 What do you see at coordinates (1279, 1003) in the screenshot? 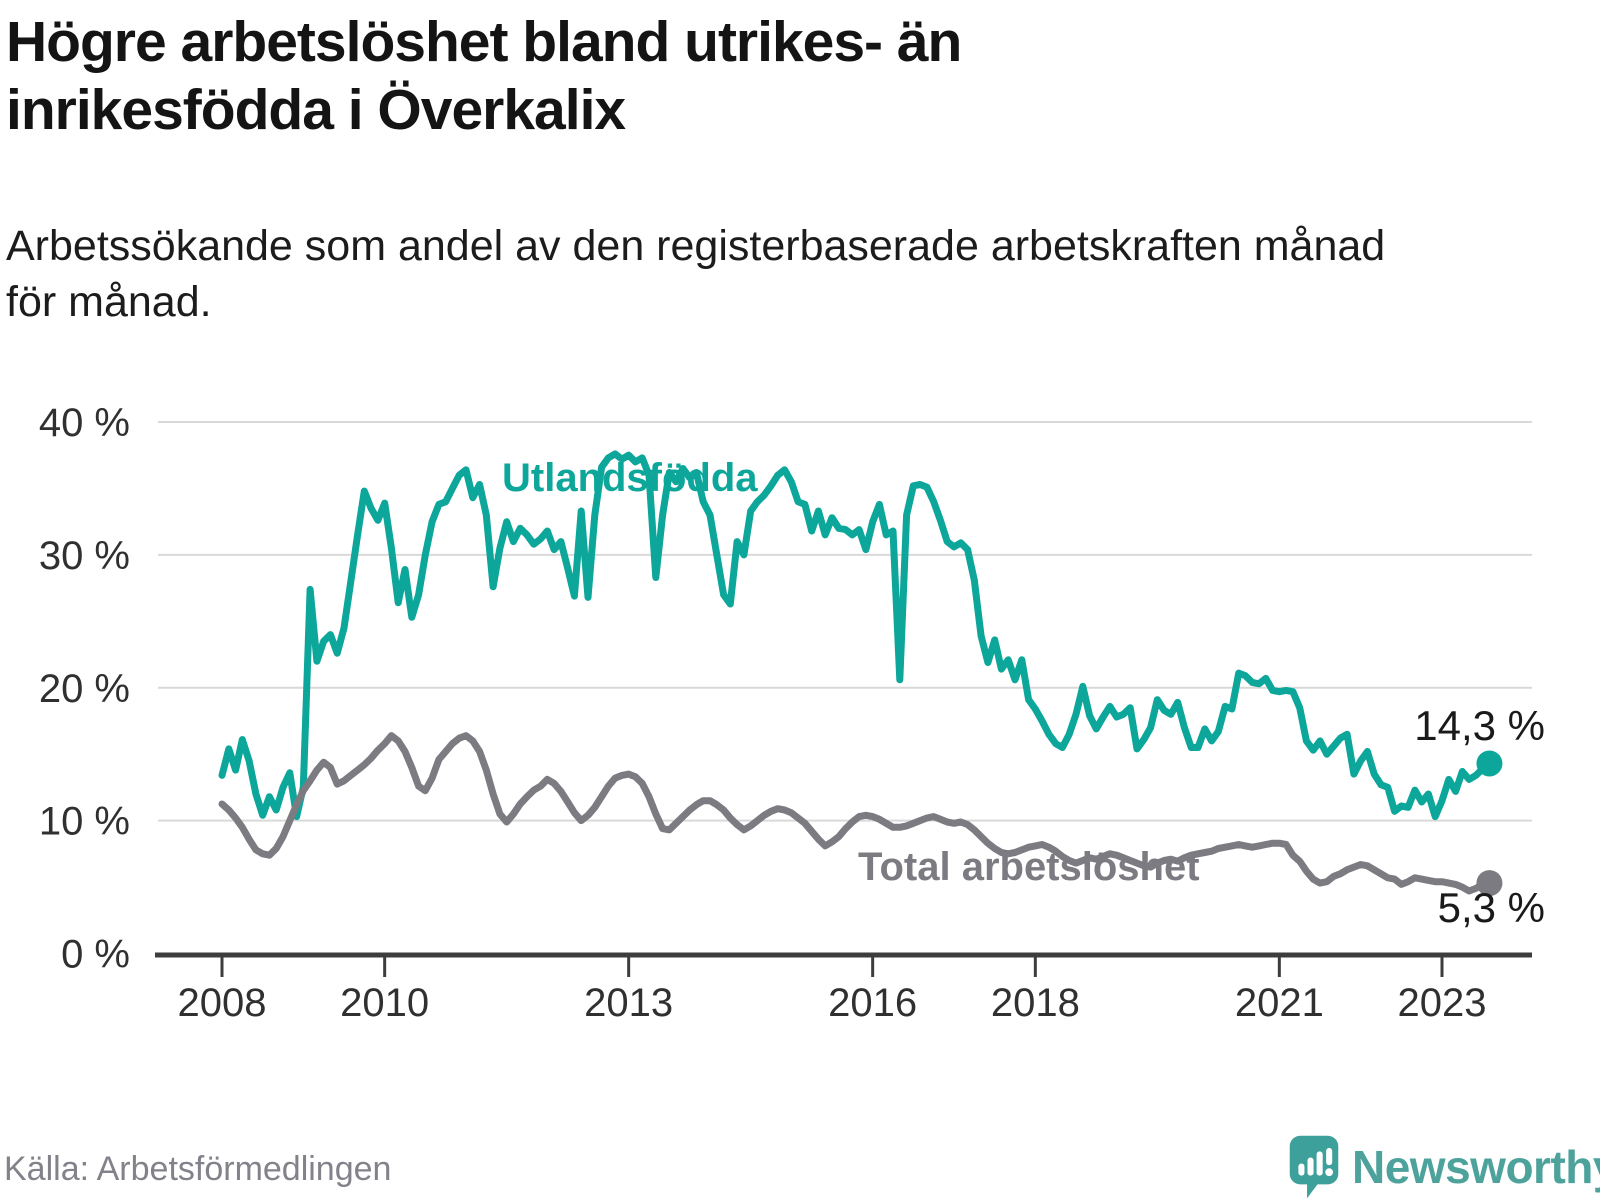
I see `x-tick-label-2021: 2021` at bounding box center [1279, 1003].